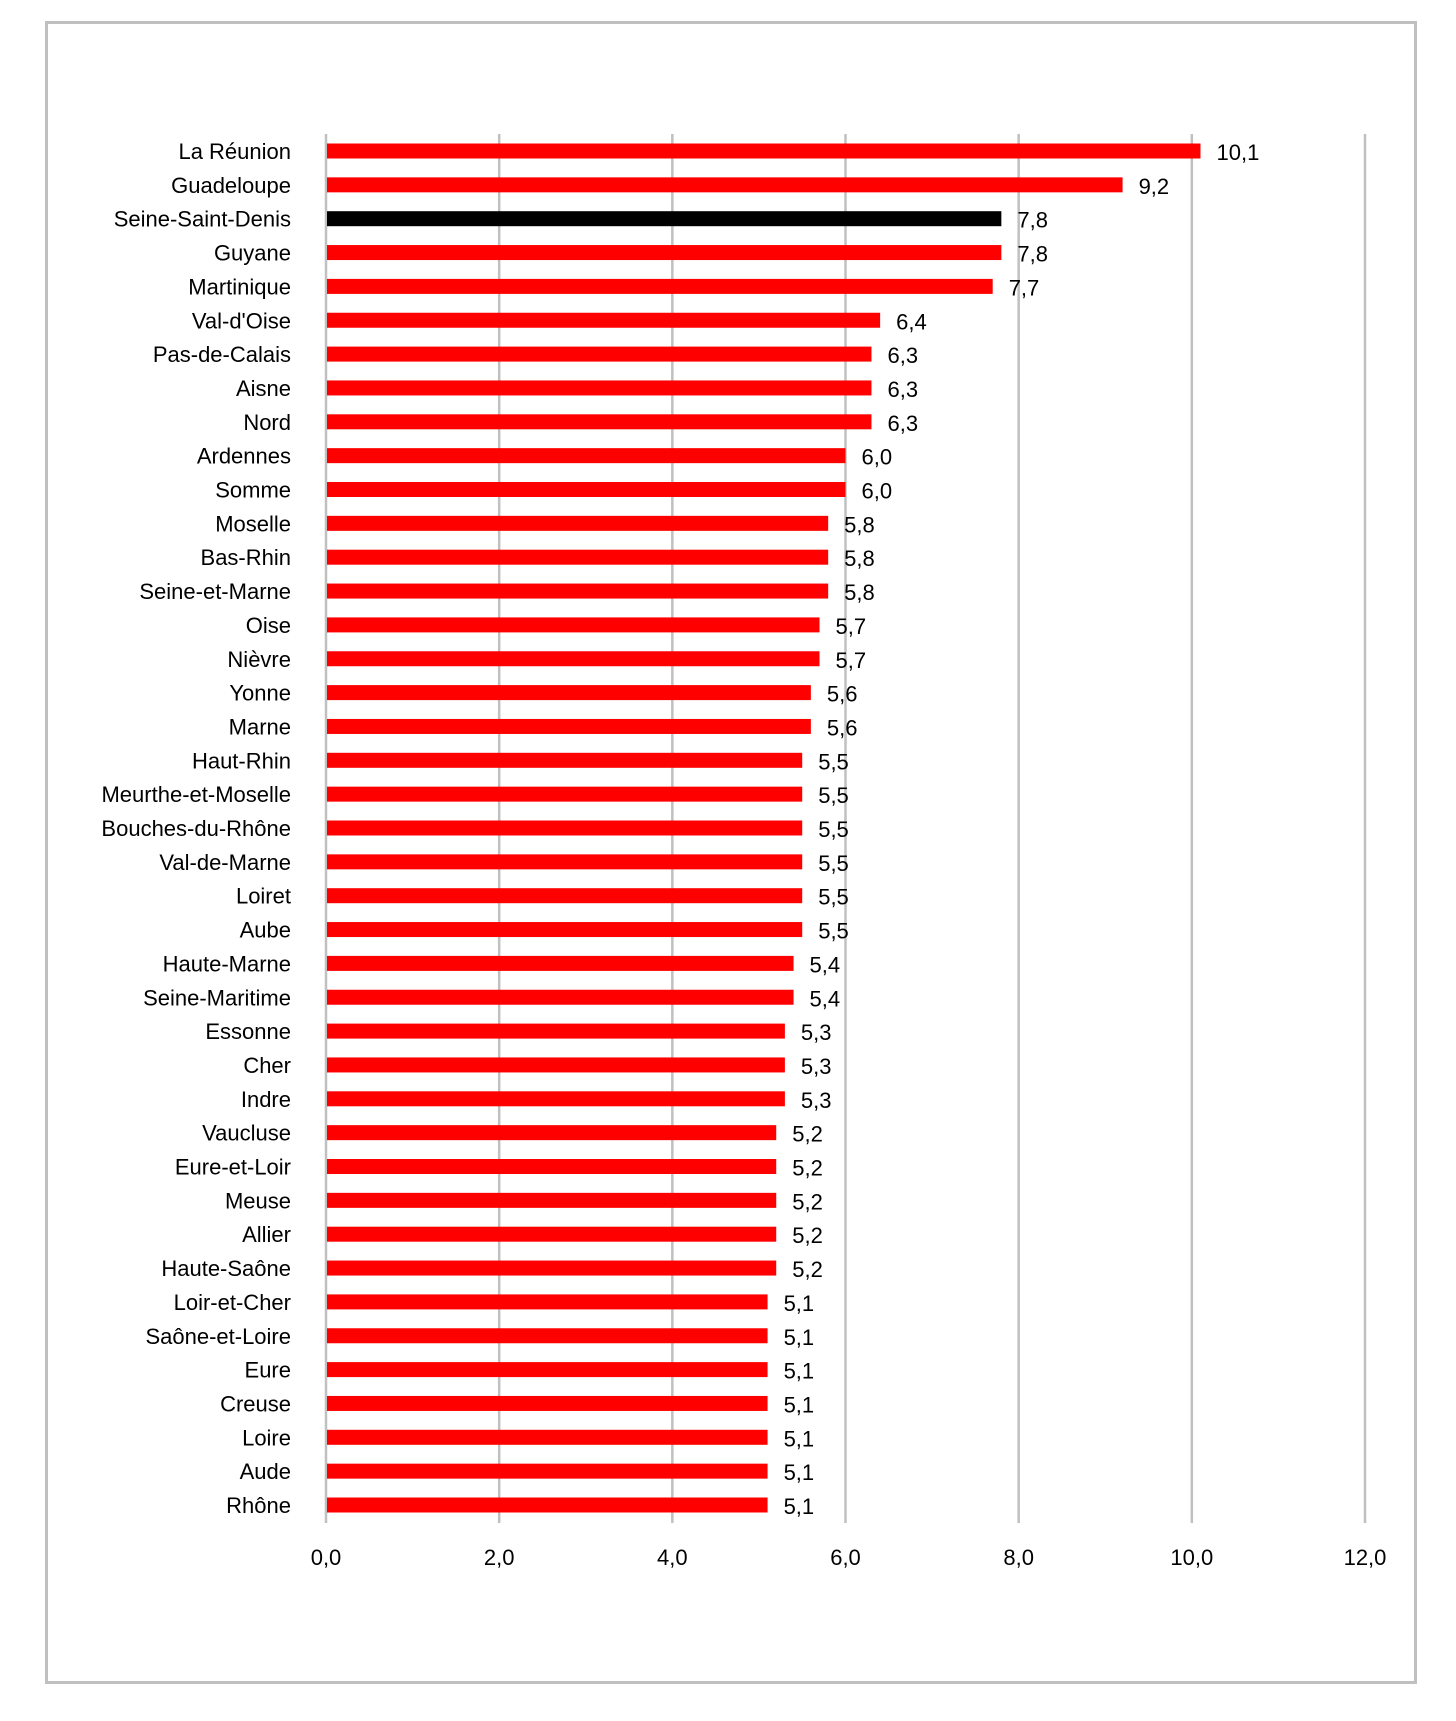 Image resolution: width=1456 pixels, height=1721 pixels. I want to click on x-tick-label: 8,0, so click(1018, 1557).